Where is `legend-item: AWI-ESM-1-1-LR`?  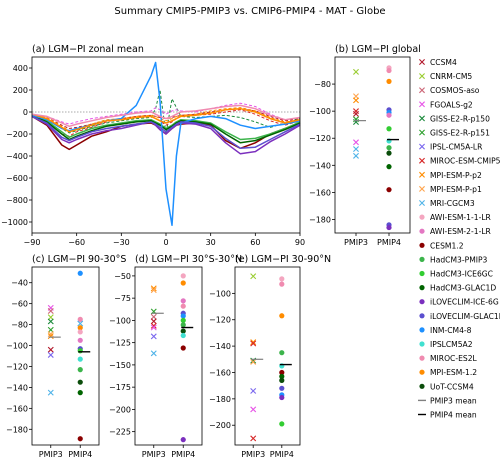 legend-item: AWI-ESM-1-1-LR is located at coordinates (455, 217).